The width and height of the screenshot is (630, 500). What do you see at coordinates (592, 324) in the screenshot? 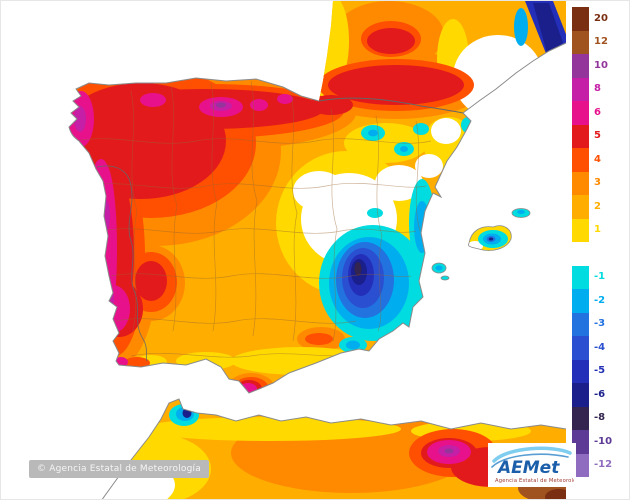
I see `legend-row: -3` at bounding box center [592, 324].